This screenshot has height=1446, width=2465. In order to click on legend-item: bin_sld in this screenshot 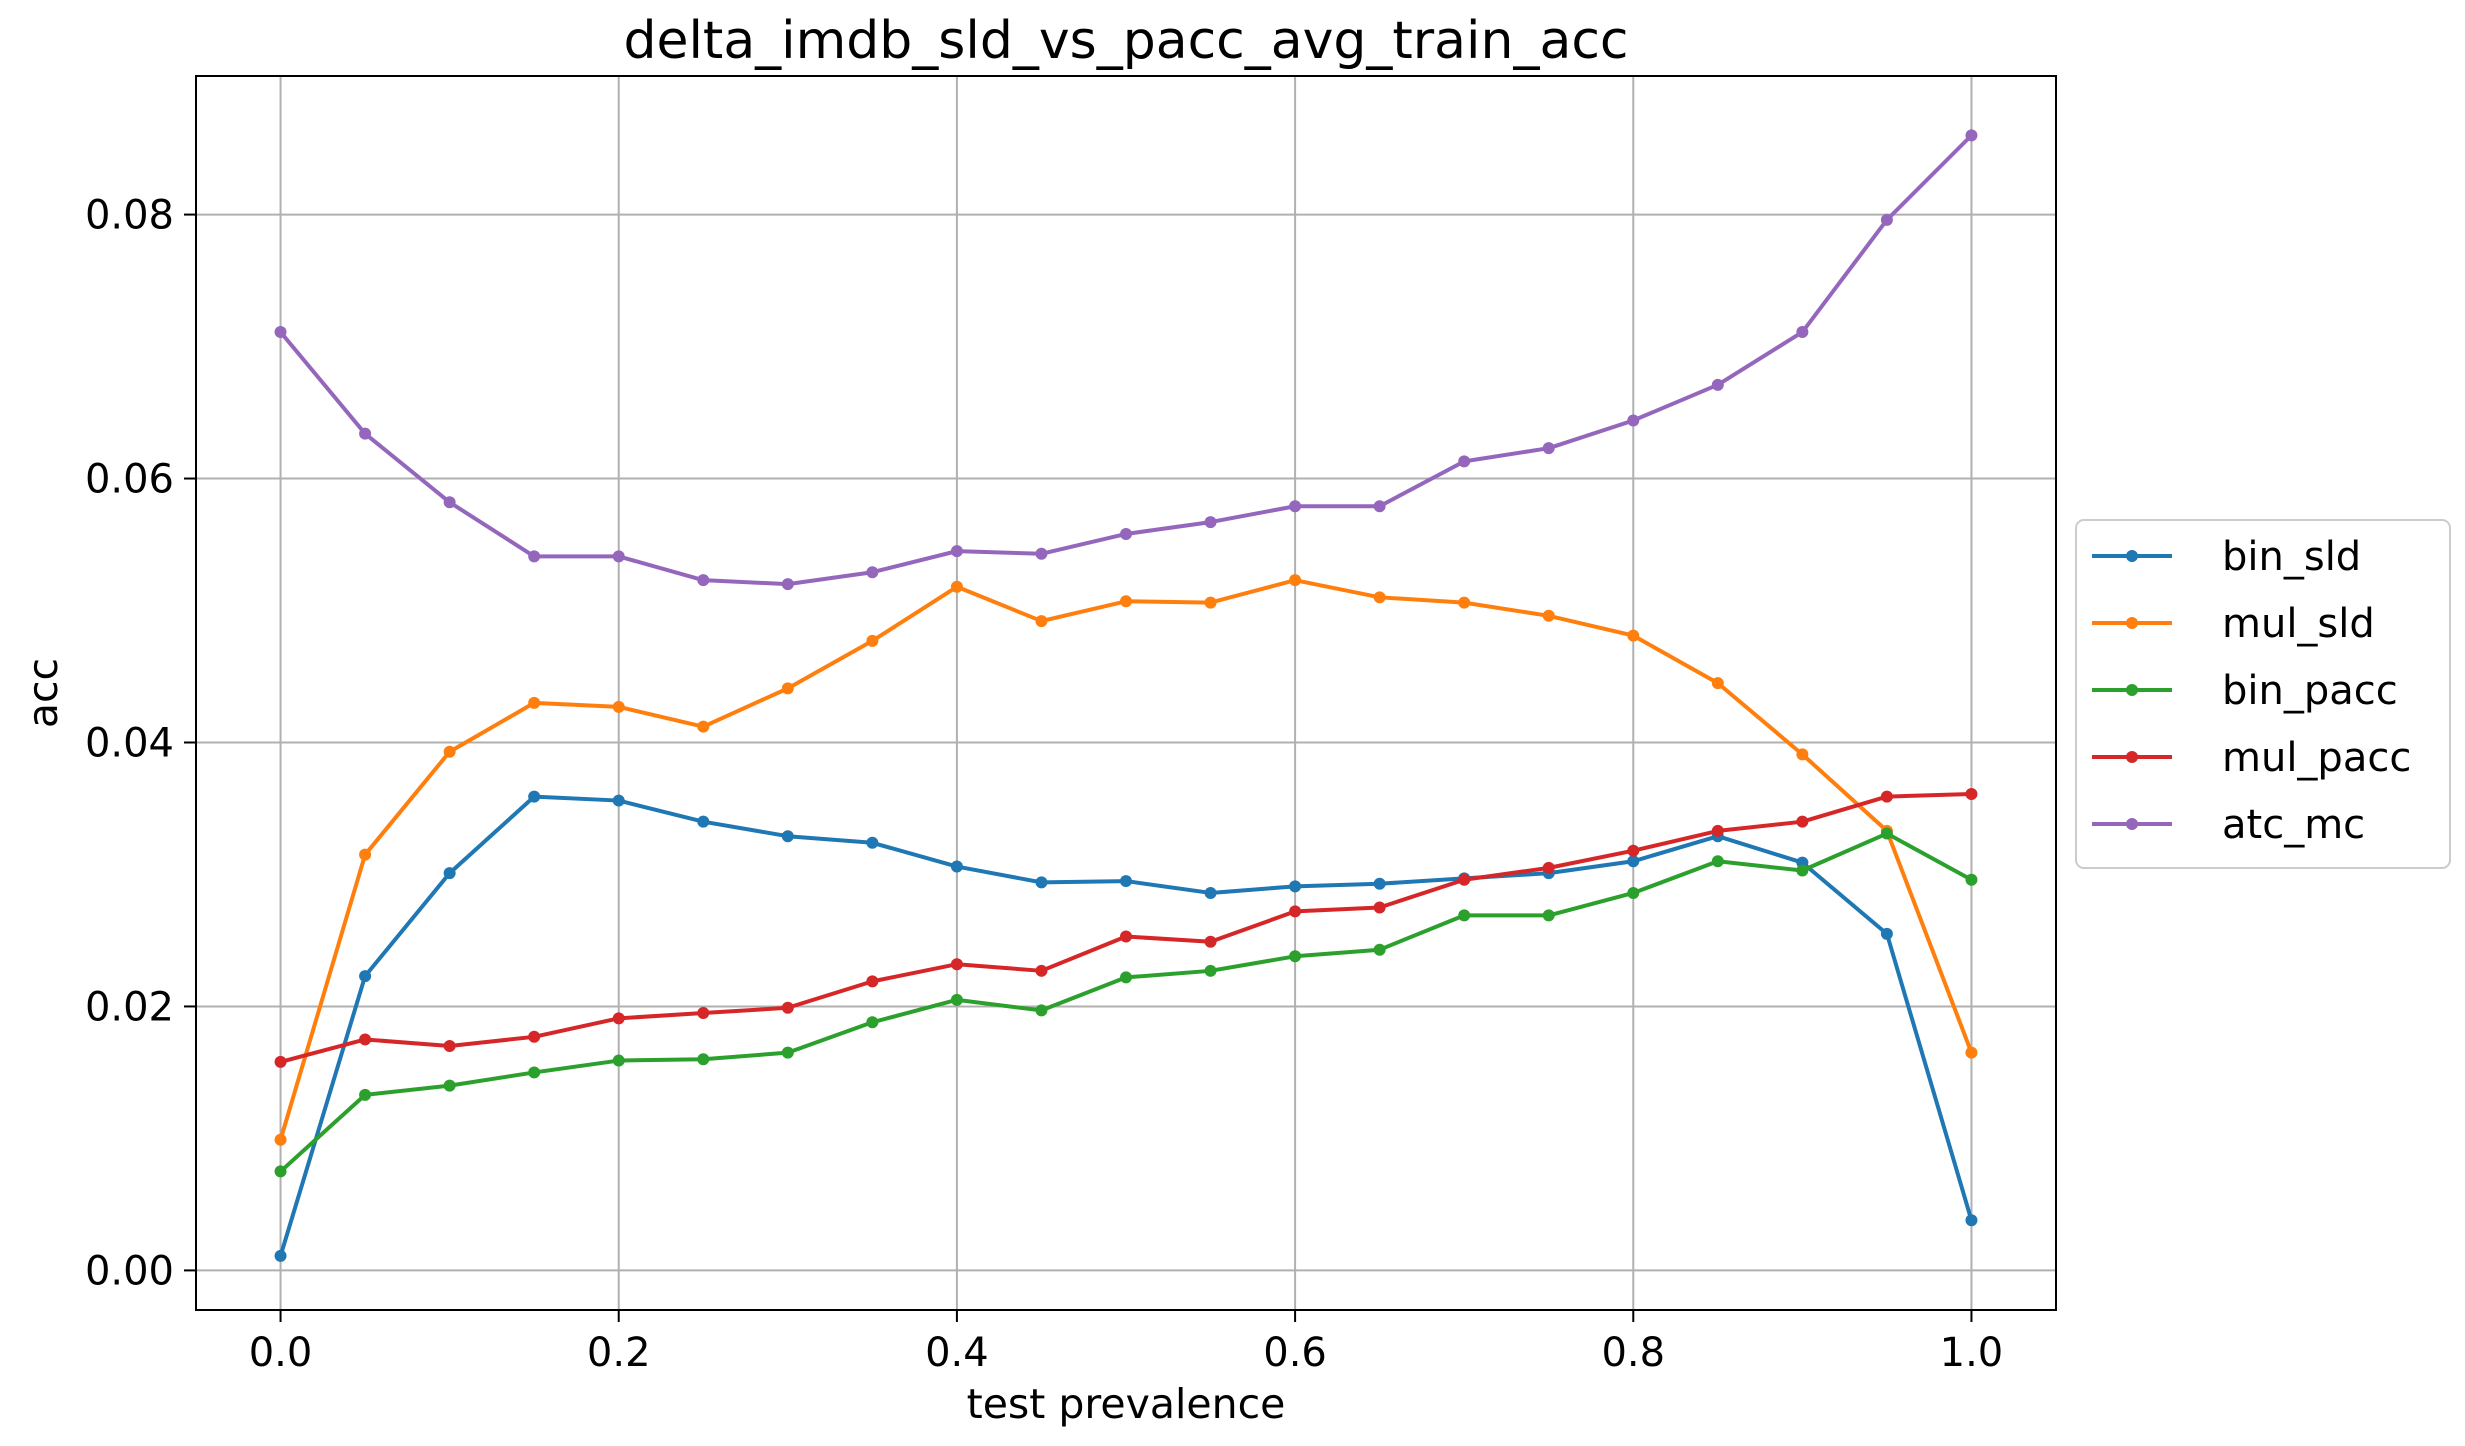, I will do `click(2226, 557)`.